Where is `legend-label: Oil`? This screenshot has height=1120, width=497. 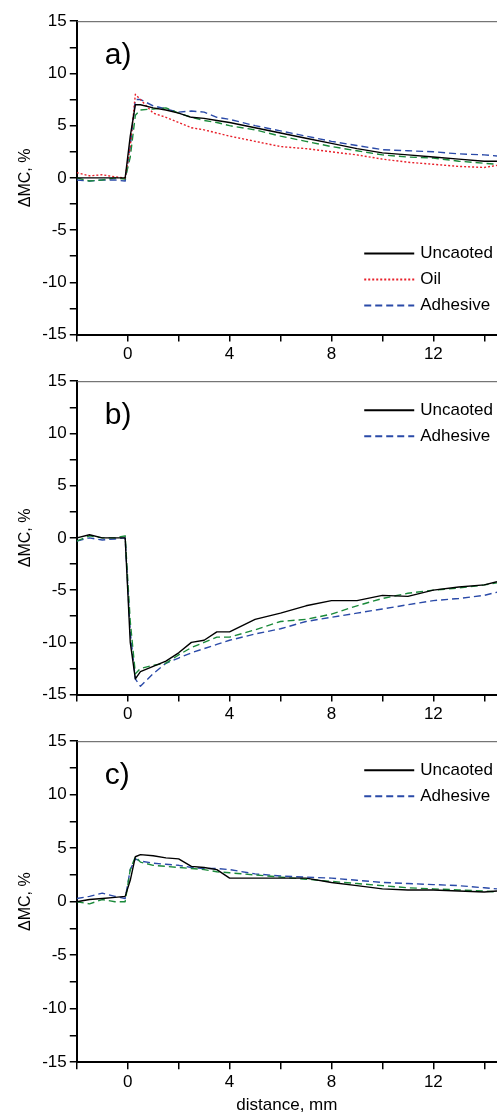 legend-label: Oil is located at coordinates (431, 279).